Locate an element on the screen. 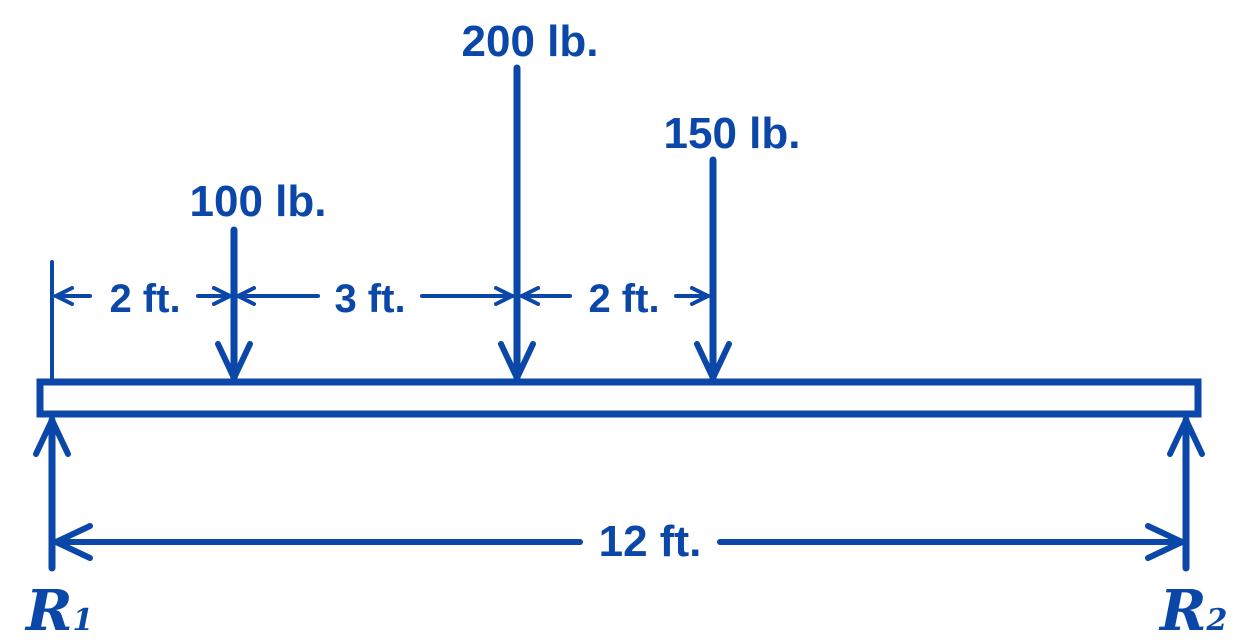 The image size is (1248, 642). spacing-label-3: 2 ft. is located at coordinates (623, 299).